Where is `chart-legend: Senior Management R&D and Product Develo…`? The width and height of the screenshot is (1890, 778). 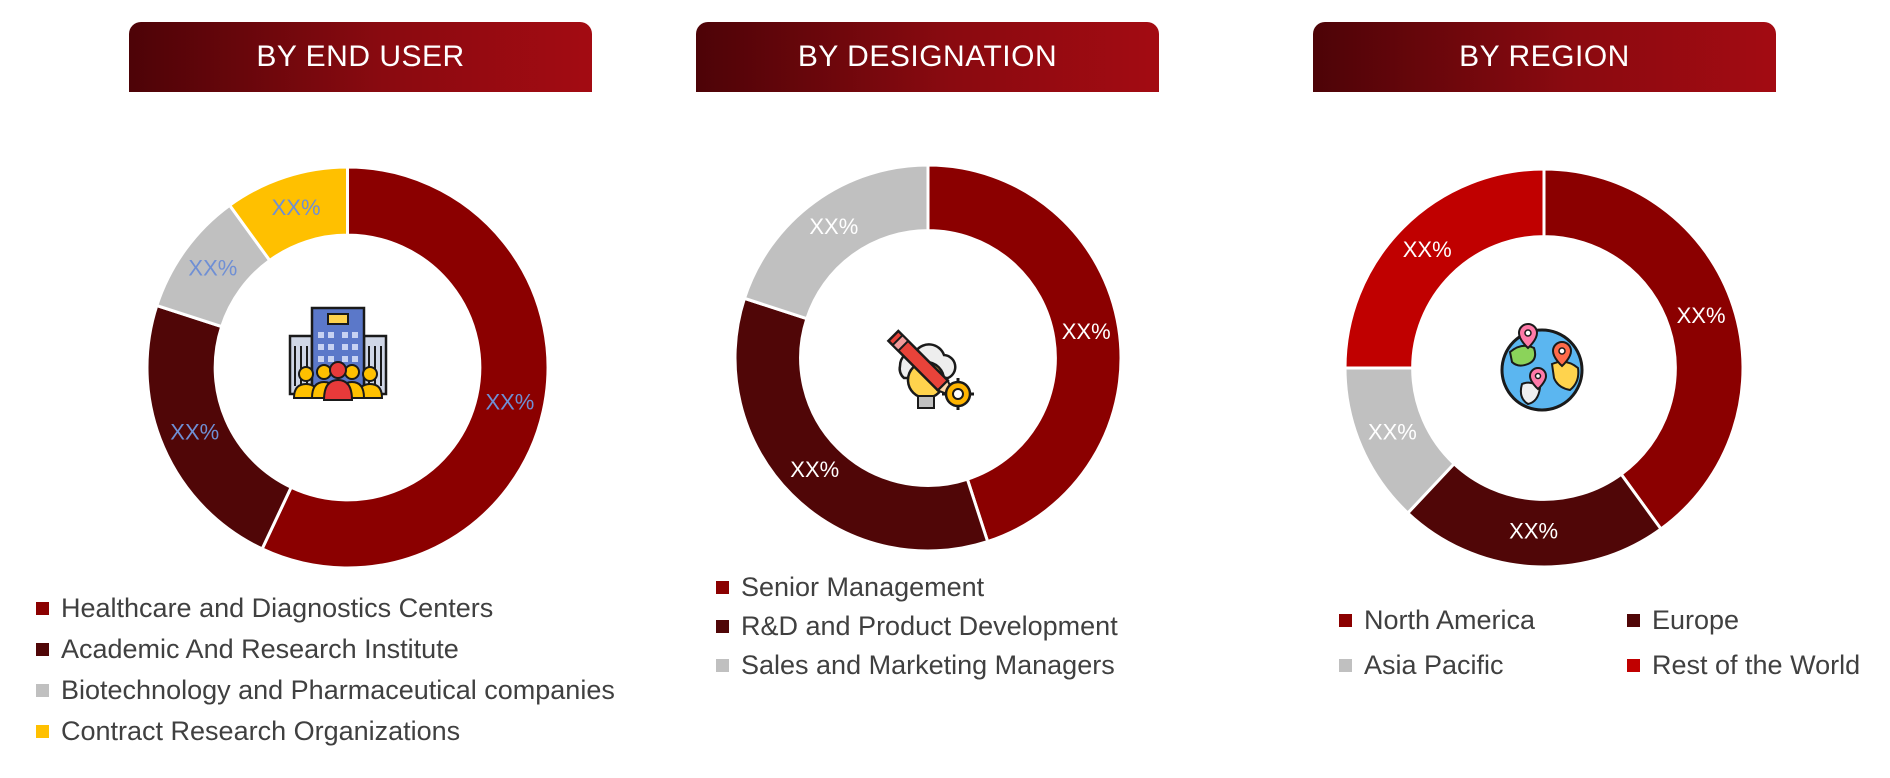
chart-legend: Senior Management R&D and Product Develo… is located at coordinates (917, 626).